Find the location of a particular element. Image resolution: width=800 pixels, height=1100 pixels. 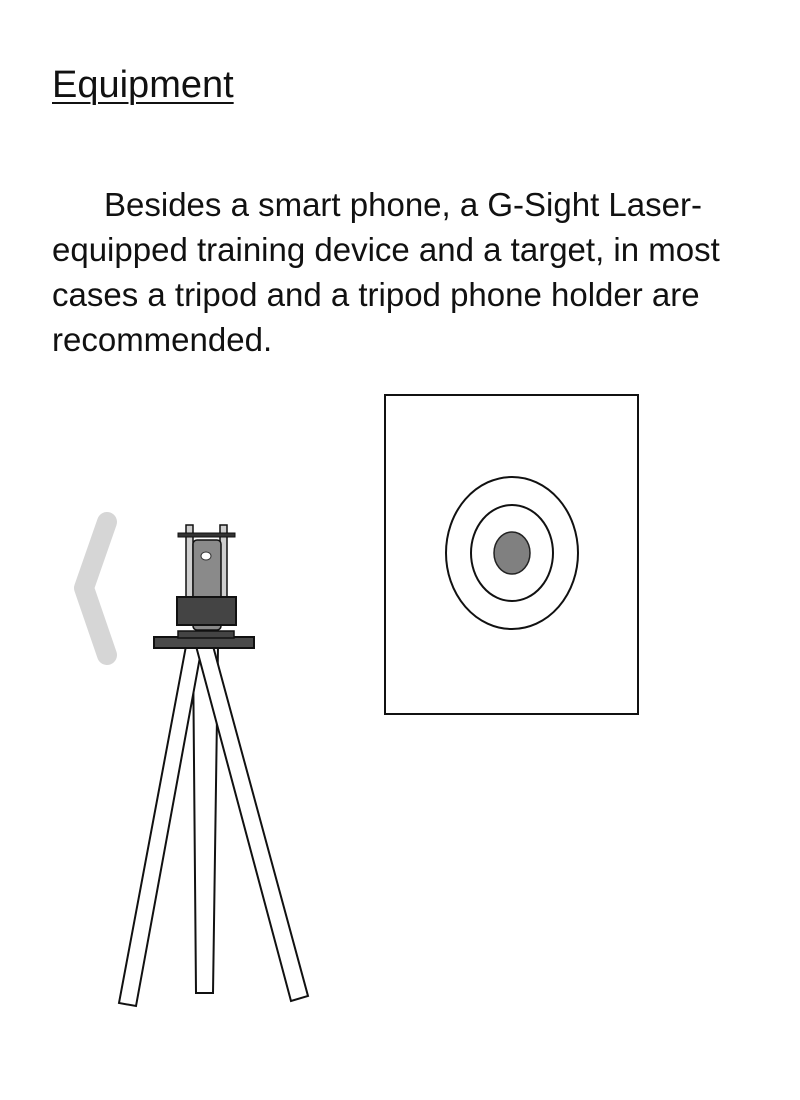

target-bullseye is located at coordinates (512, 553).